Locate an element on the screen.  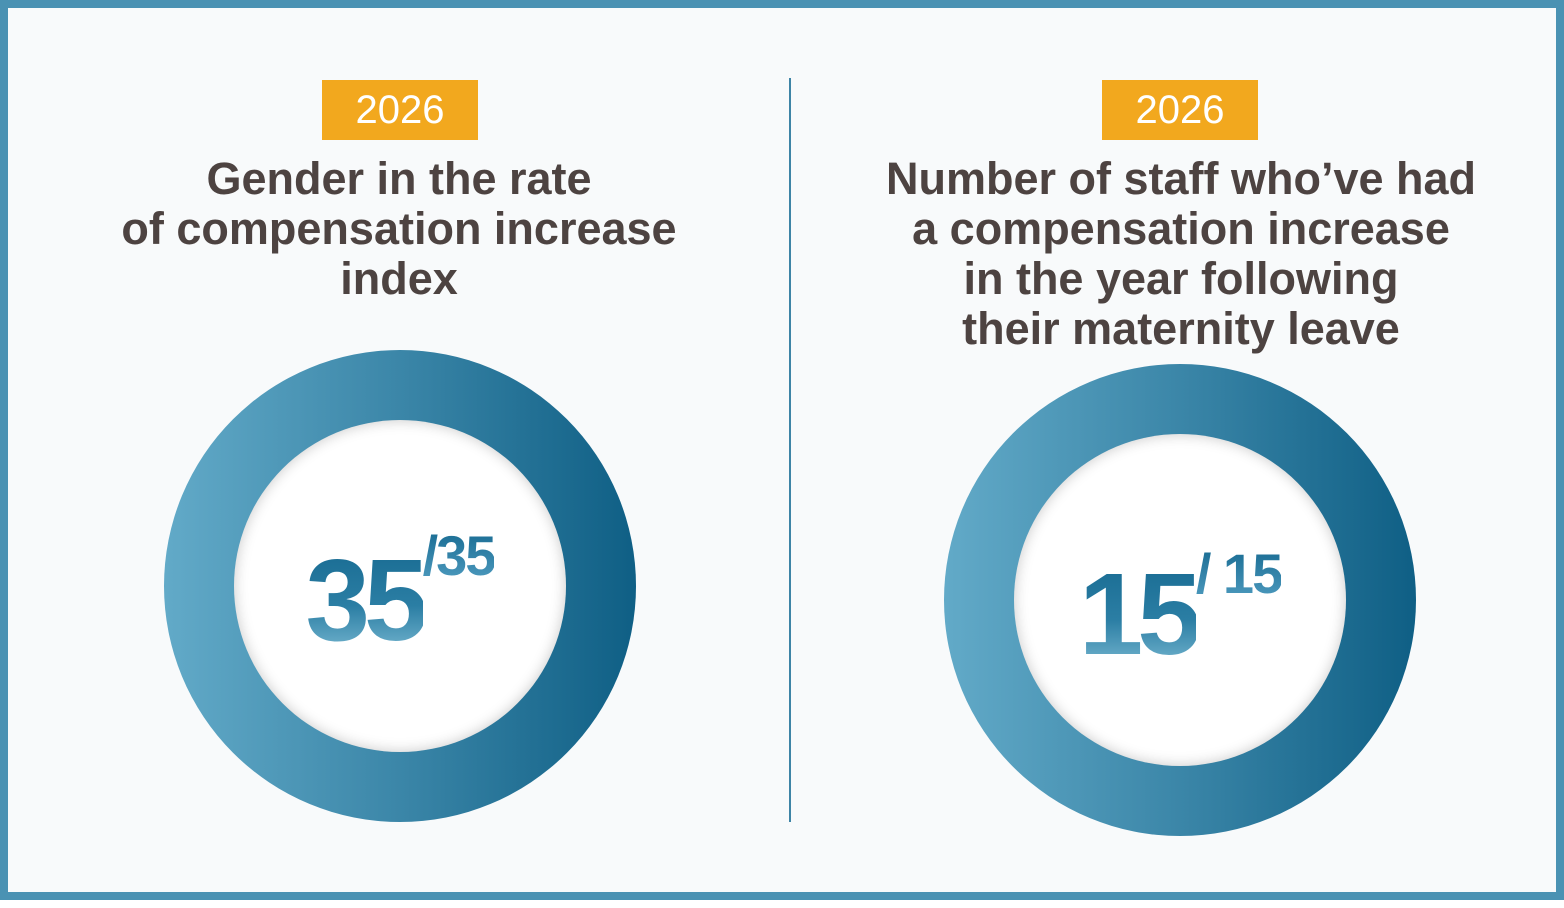
ring-center: 15 / 15 is located at coordinates (1180, 600).